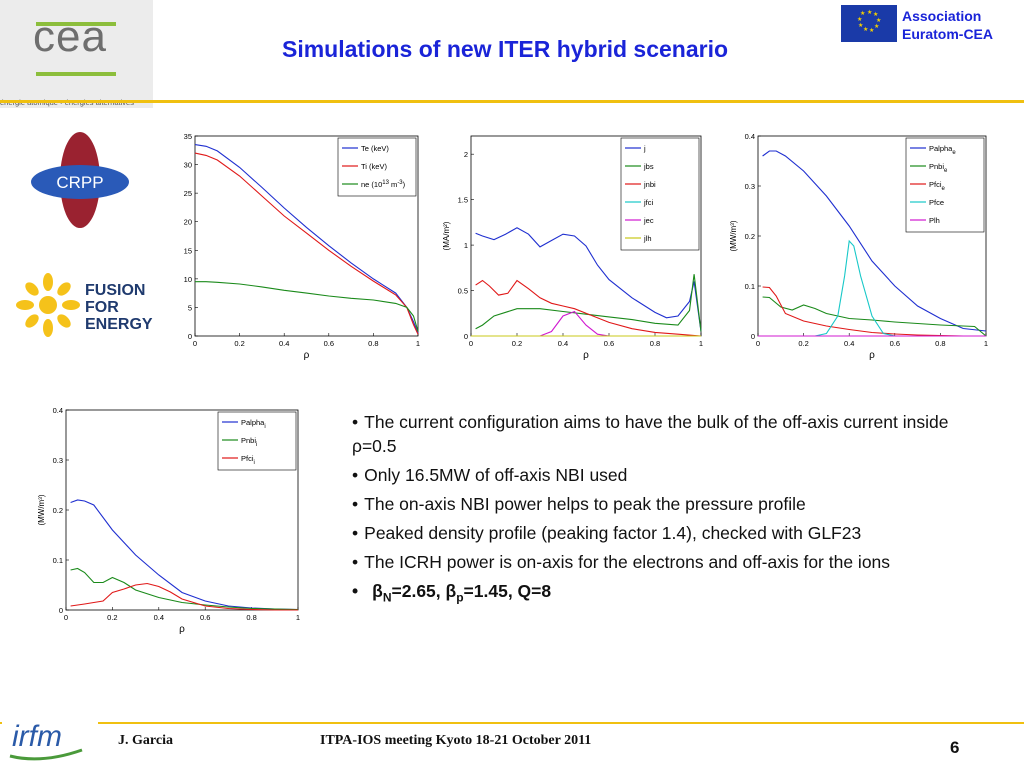 This screenshot has width=1024, height=773. What do you see at coordinates (375, 148) in the screenshot?
I see `legend-label: Te (keV)` at bounding box center [375, 148].